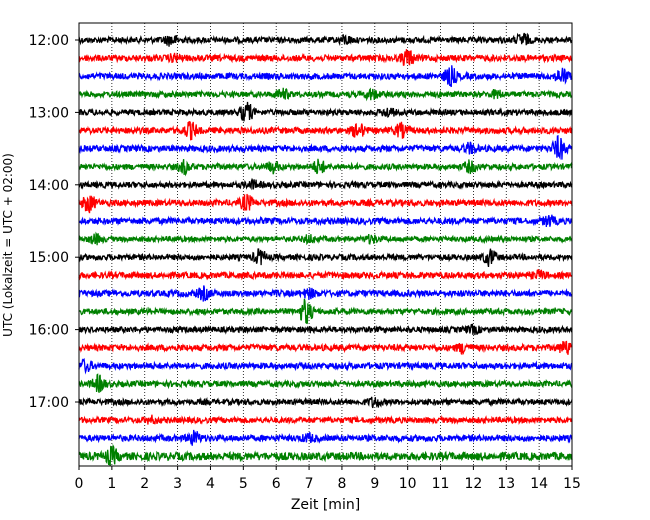 This screenshot has height=520, width=650. I want to click on x-tick-label: 12, so click(473, 484).